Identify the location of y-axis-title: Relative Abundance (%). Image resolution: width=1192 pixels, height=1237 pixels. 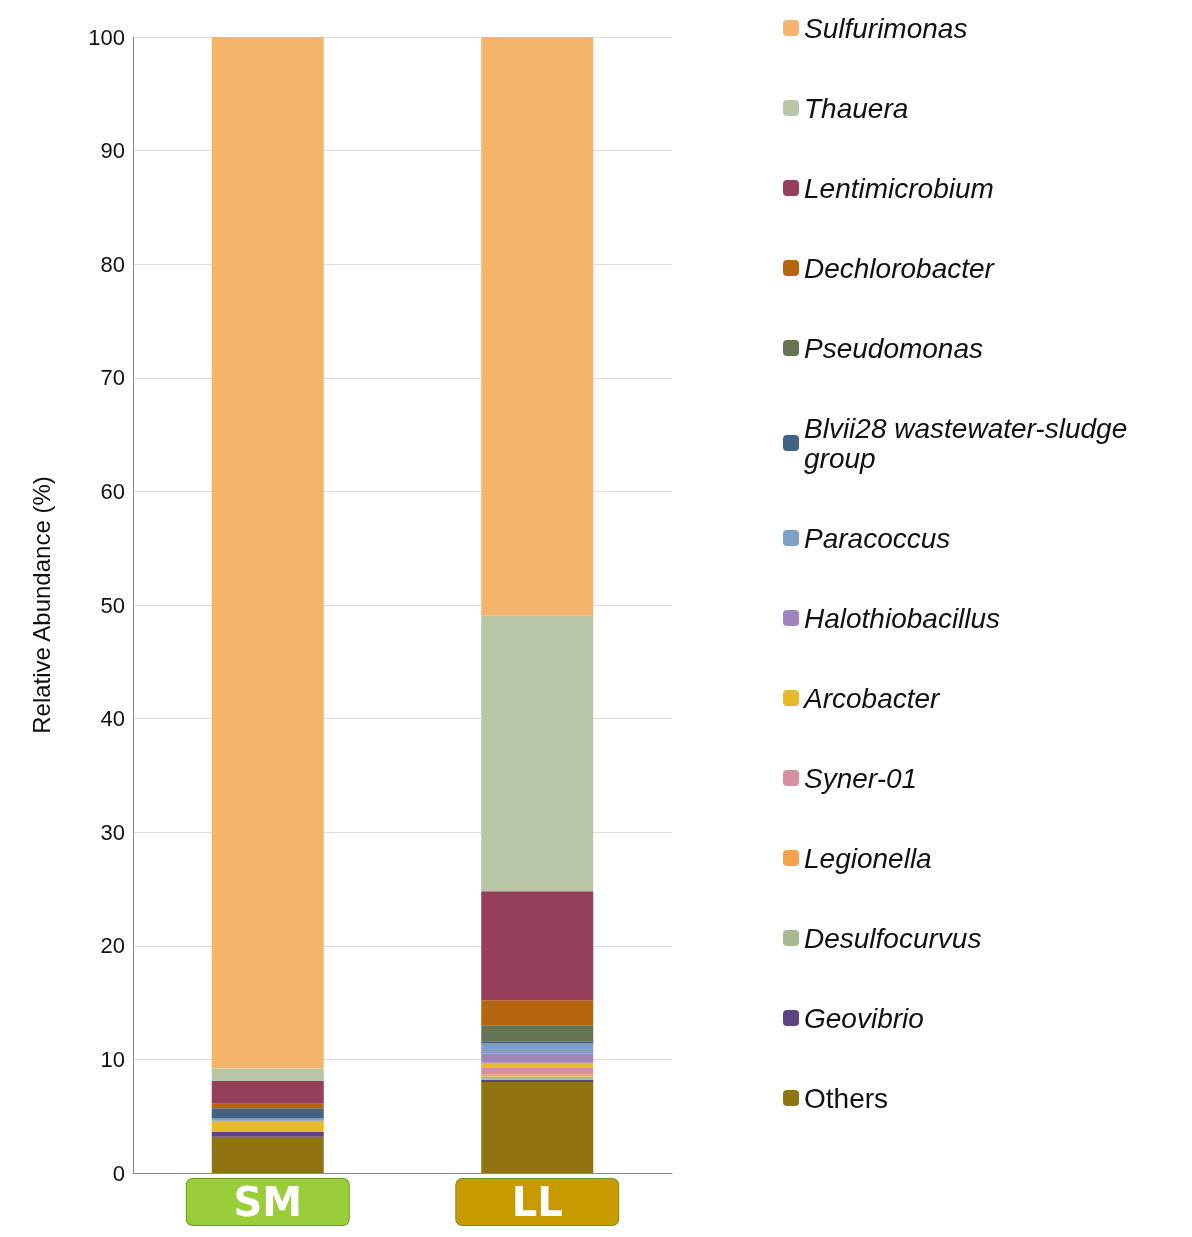
(41, 605).